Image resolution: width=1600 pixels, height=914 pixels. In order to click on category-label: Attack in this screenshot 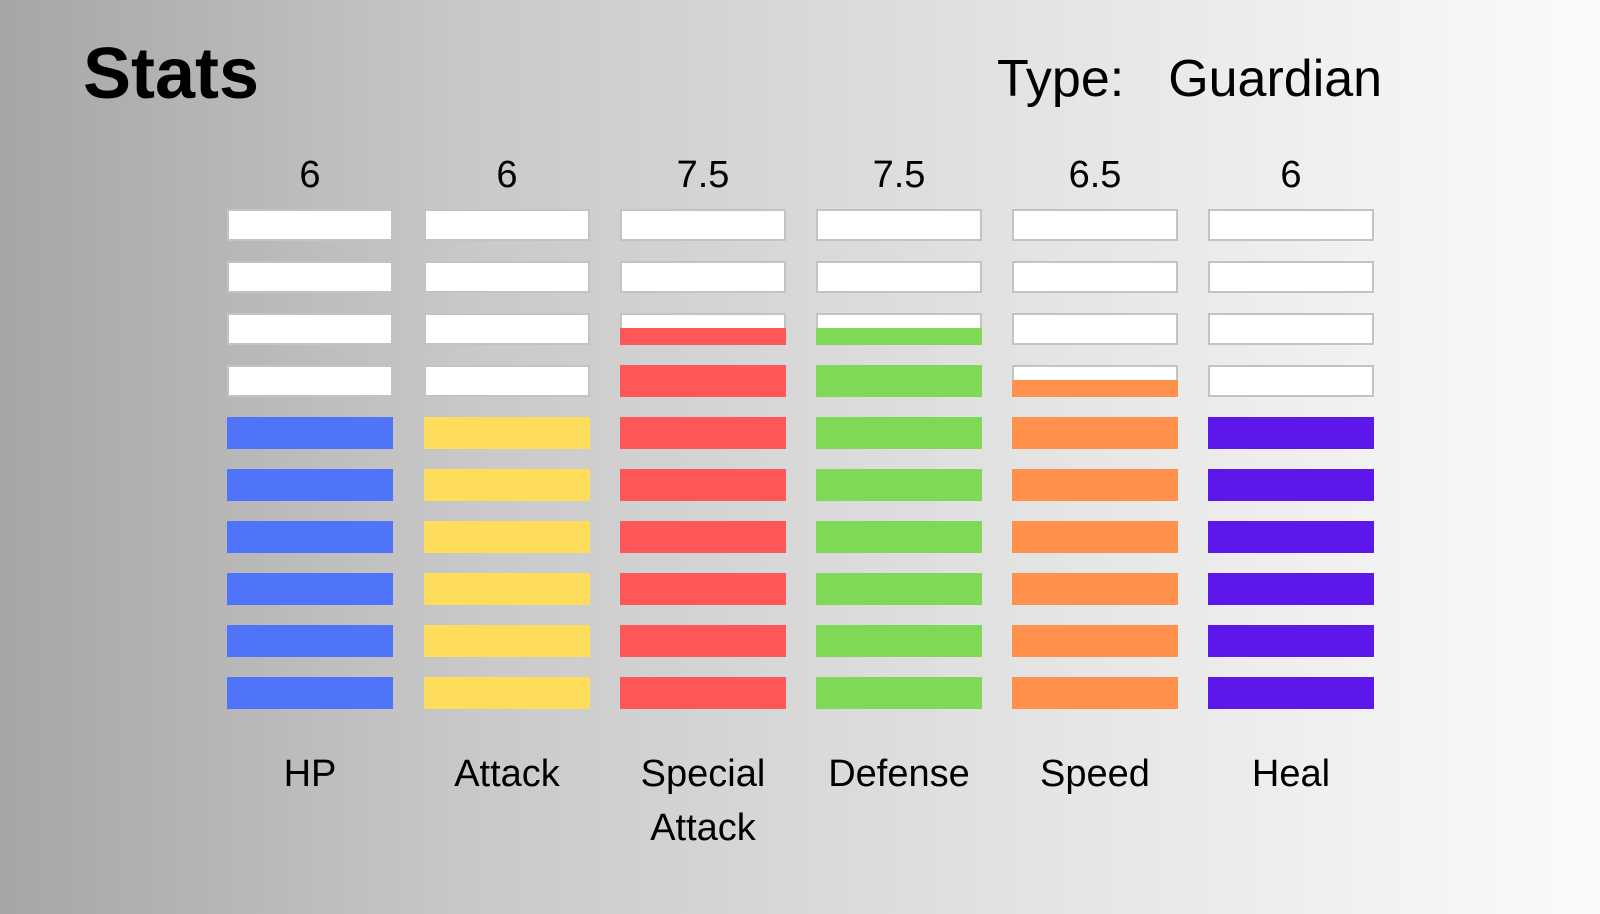, I will do `click(507, 774)`.